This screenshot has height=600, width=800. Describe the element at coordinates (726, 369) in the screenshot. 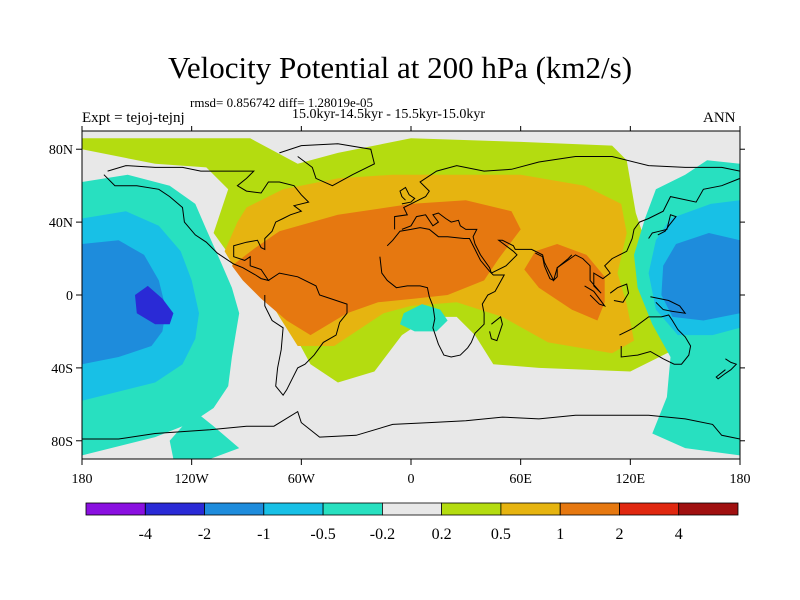

I see `coastline-new-zealand` at that location.